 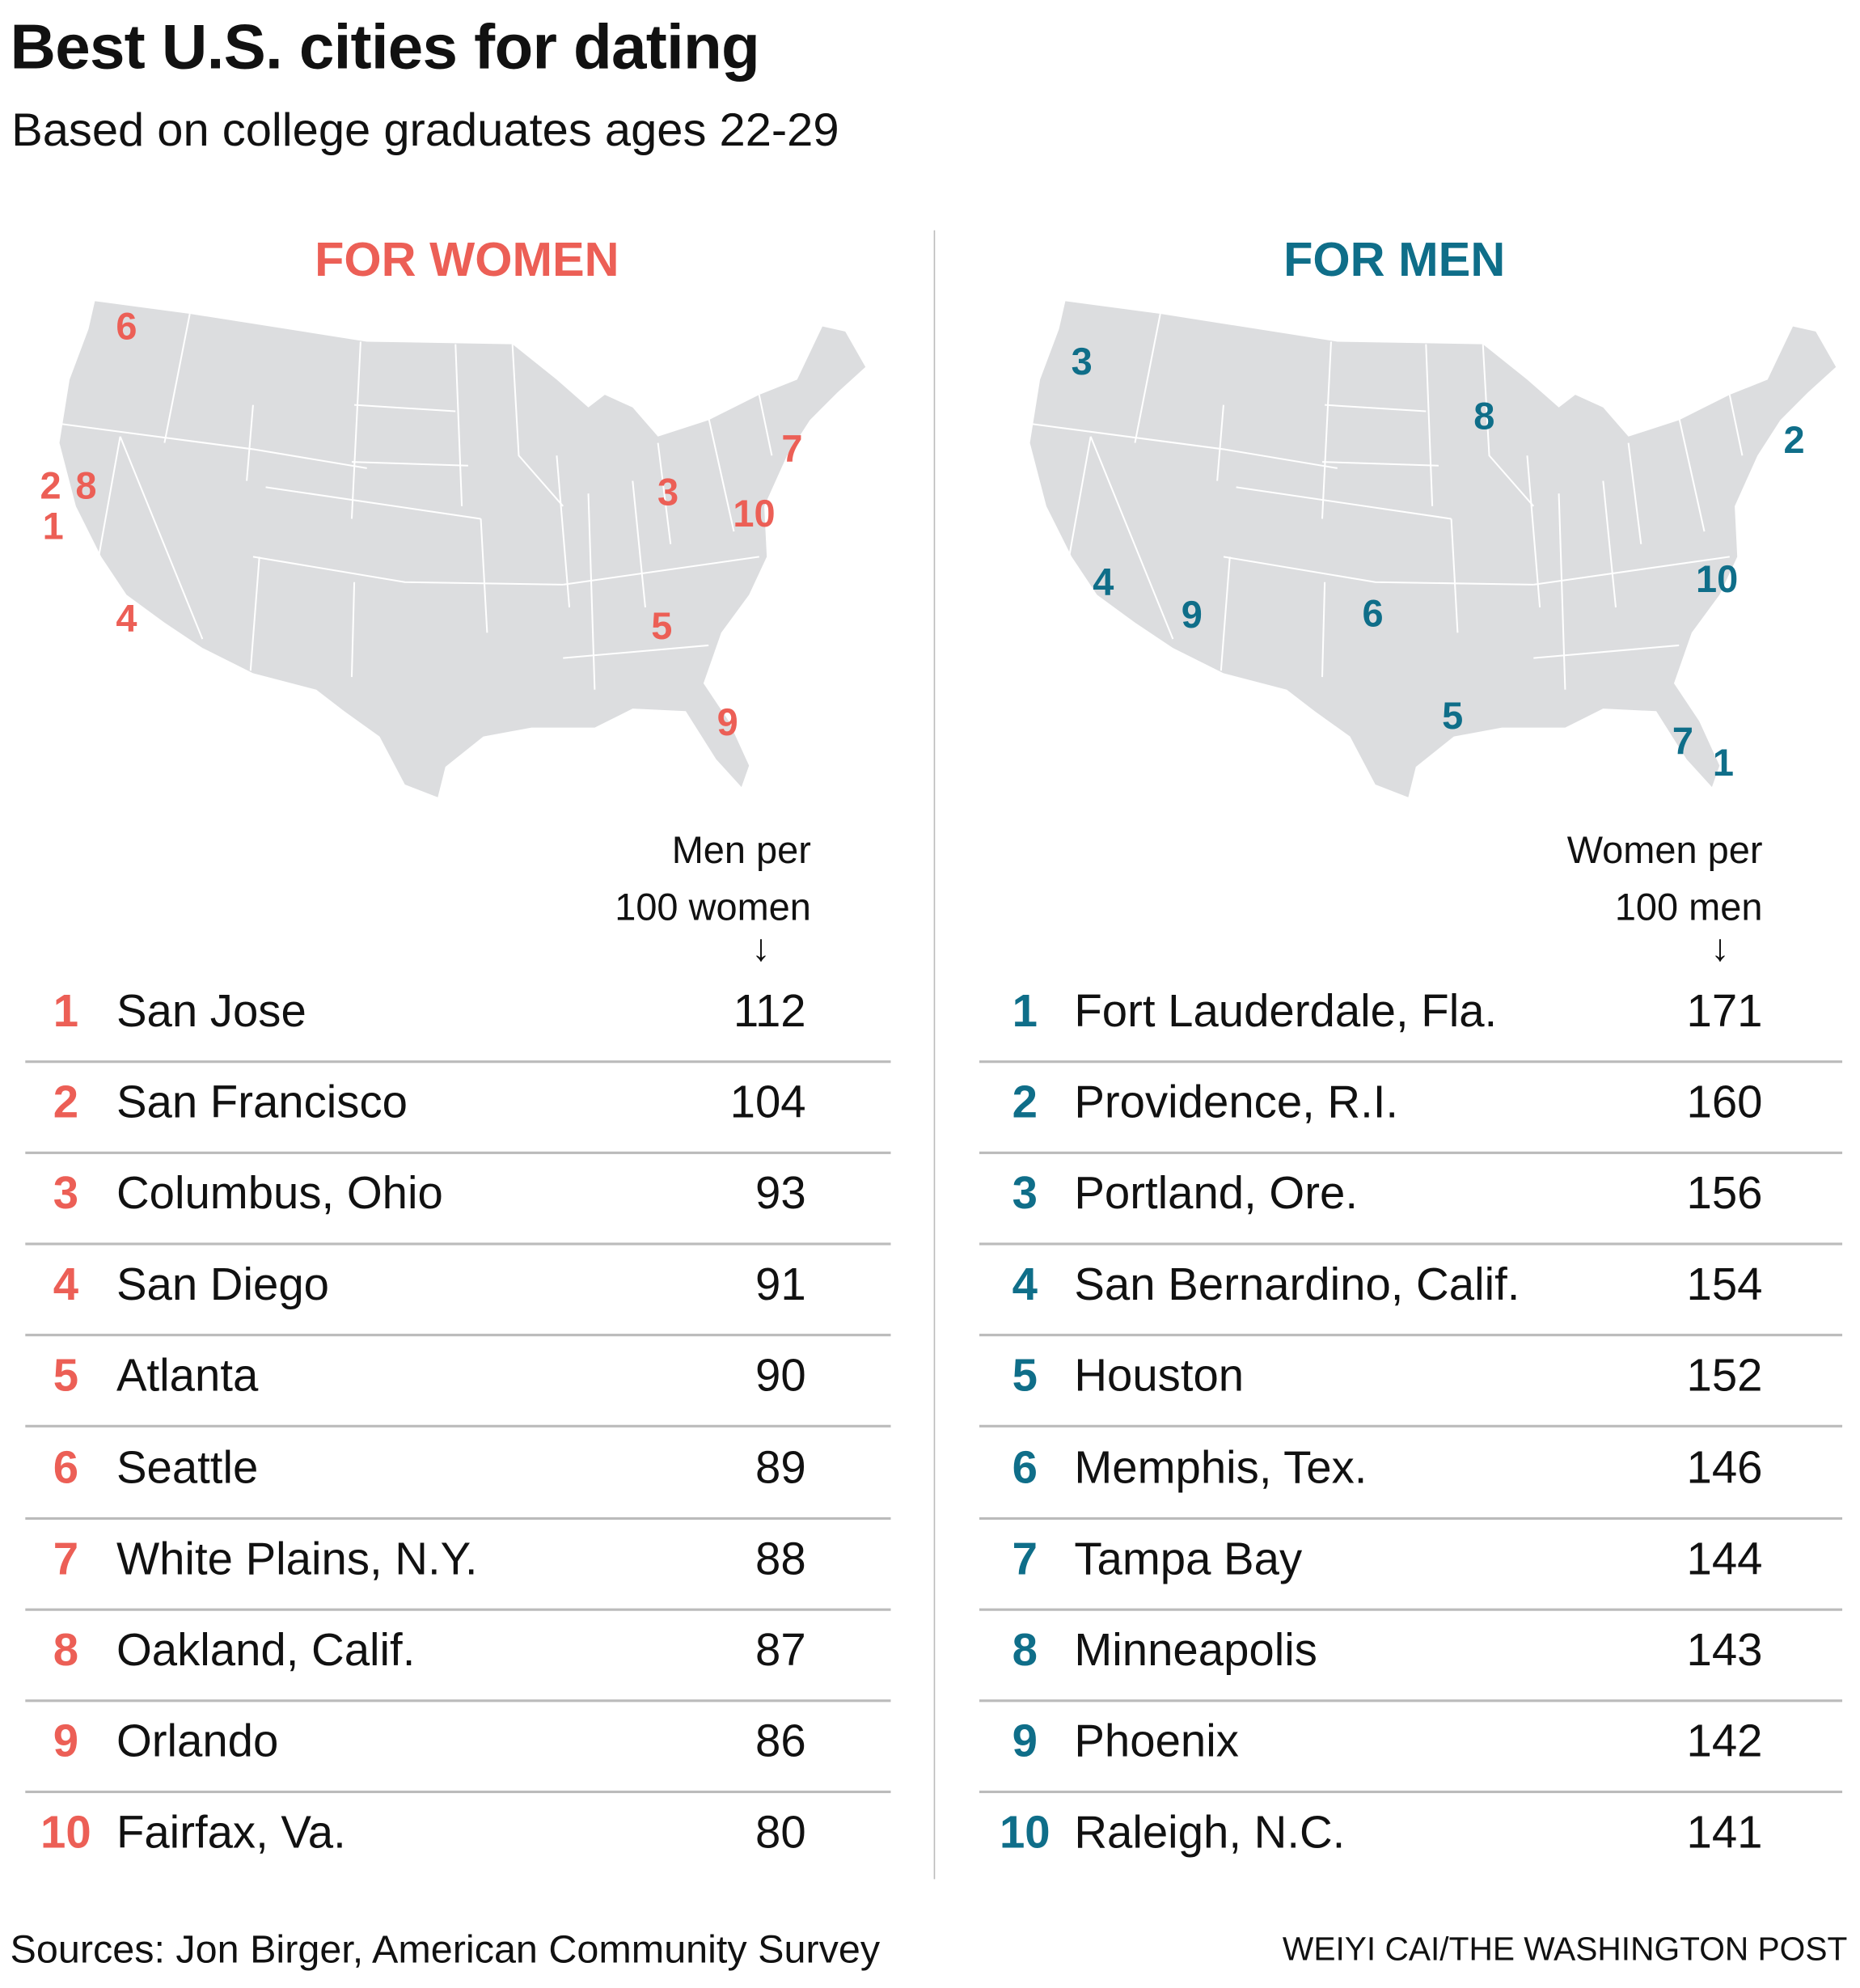 I want to click on ratio-value: 104, so click(x=767, y=1102).